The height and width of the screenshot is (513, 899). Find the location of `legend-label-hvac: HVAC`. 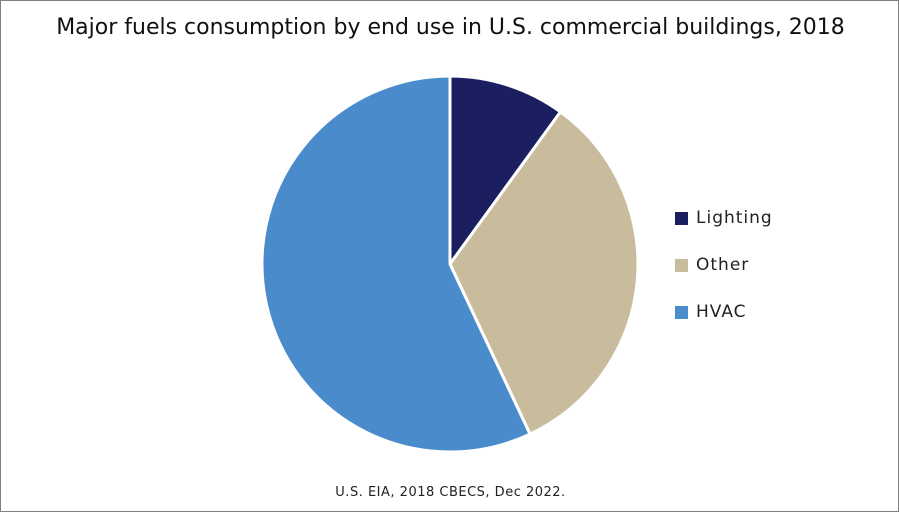

legend-label-hvac: HVAC is located at coordinates (721, 312).